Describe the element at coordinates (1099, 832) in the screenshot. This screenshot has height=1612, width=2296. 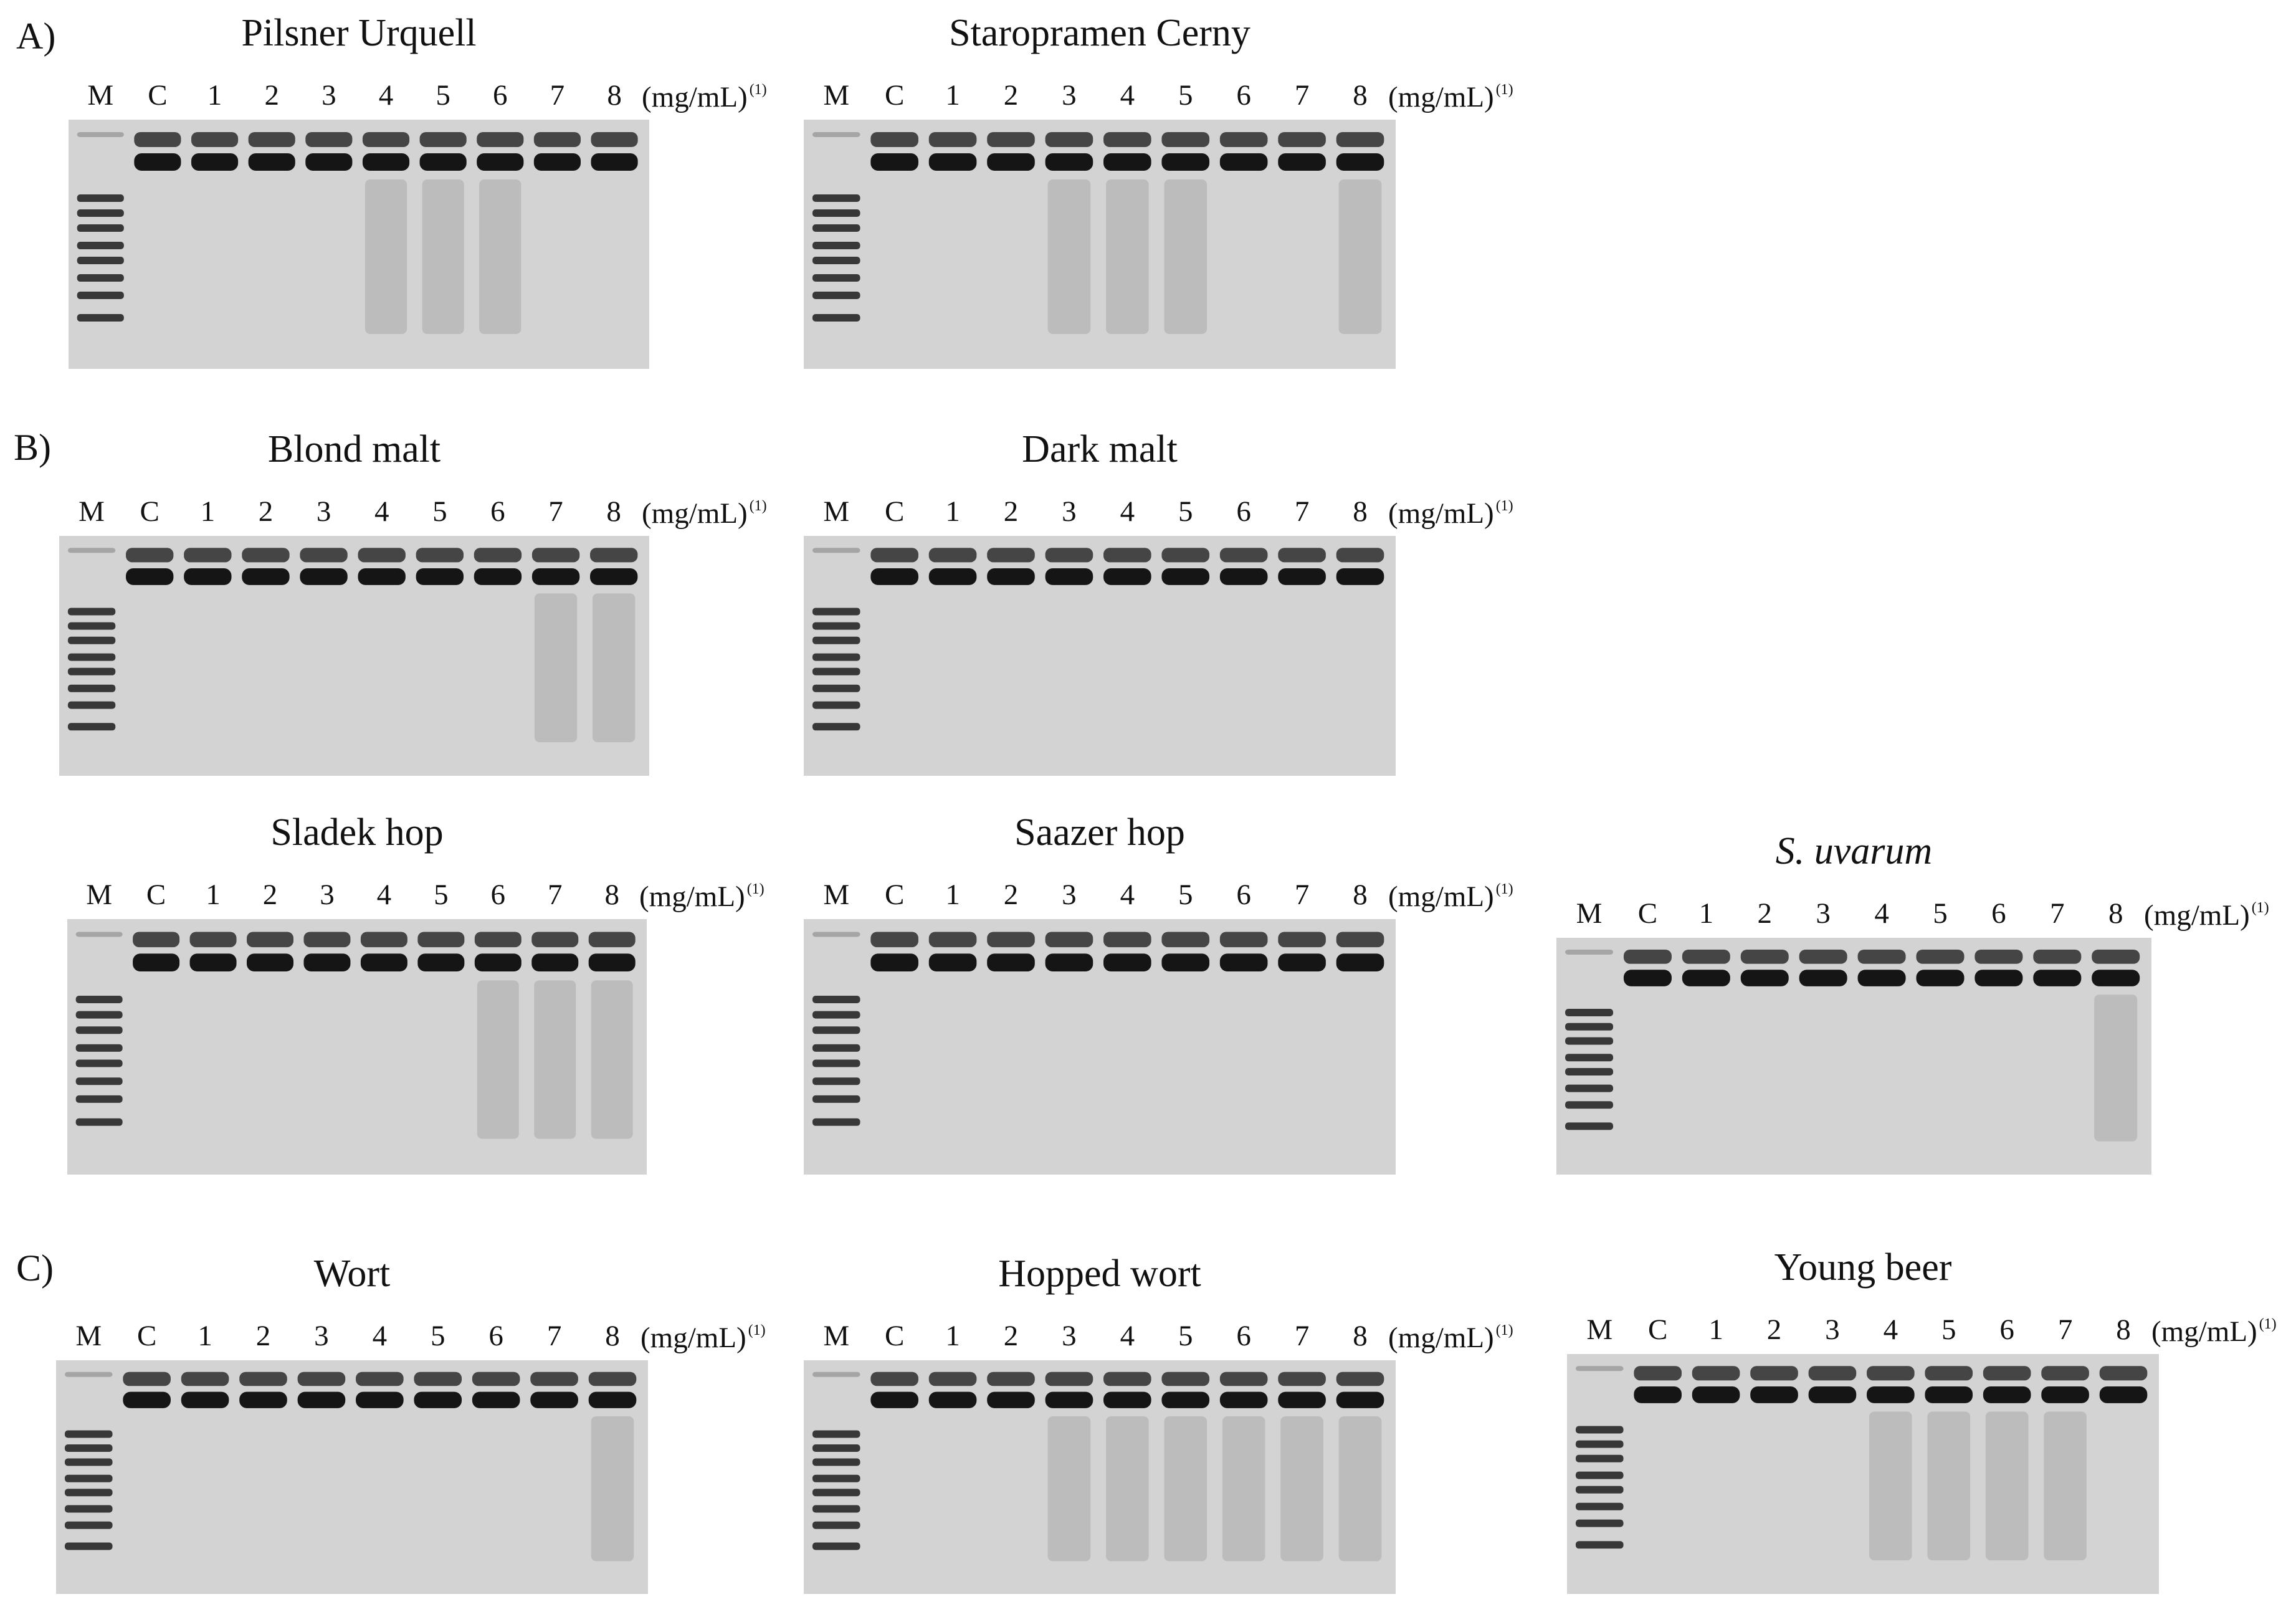
I see `panel-title: Saazer hop` at that location.